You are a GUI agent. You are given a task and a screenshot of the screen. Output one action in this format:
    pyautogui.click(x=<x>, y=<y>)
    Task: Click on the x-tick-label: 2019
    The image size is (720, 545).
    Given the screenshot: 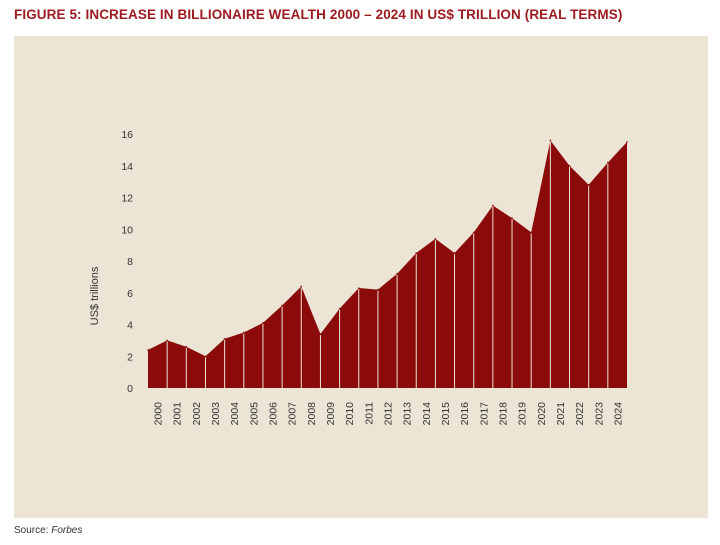 What is the action you would take?
    pyautogui.click(x=523, y=414)
    